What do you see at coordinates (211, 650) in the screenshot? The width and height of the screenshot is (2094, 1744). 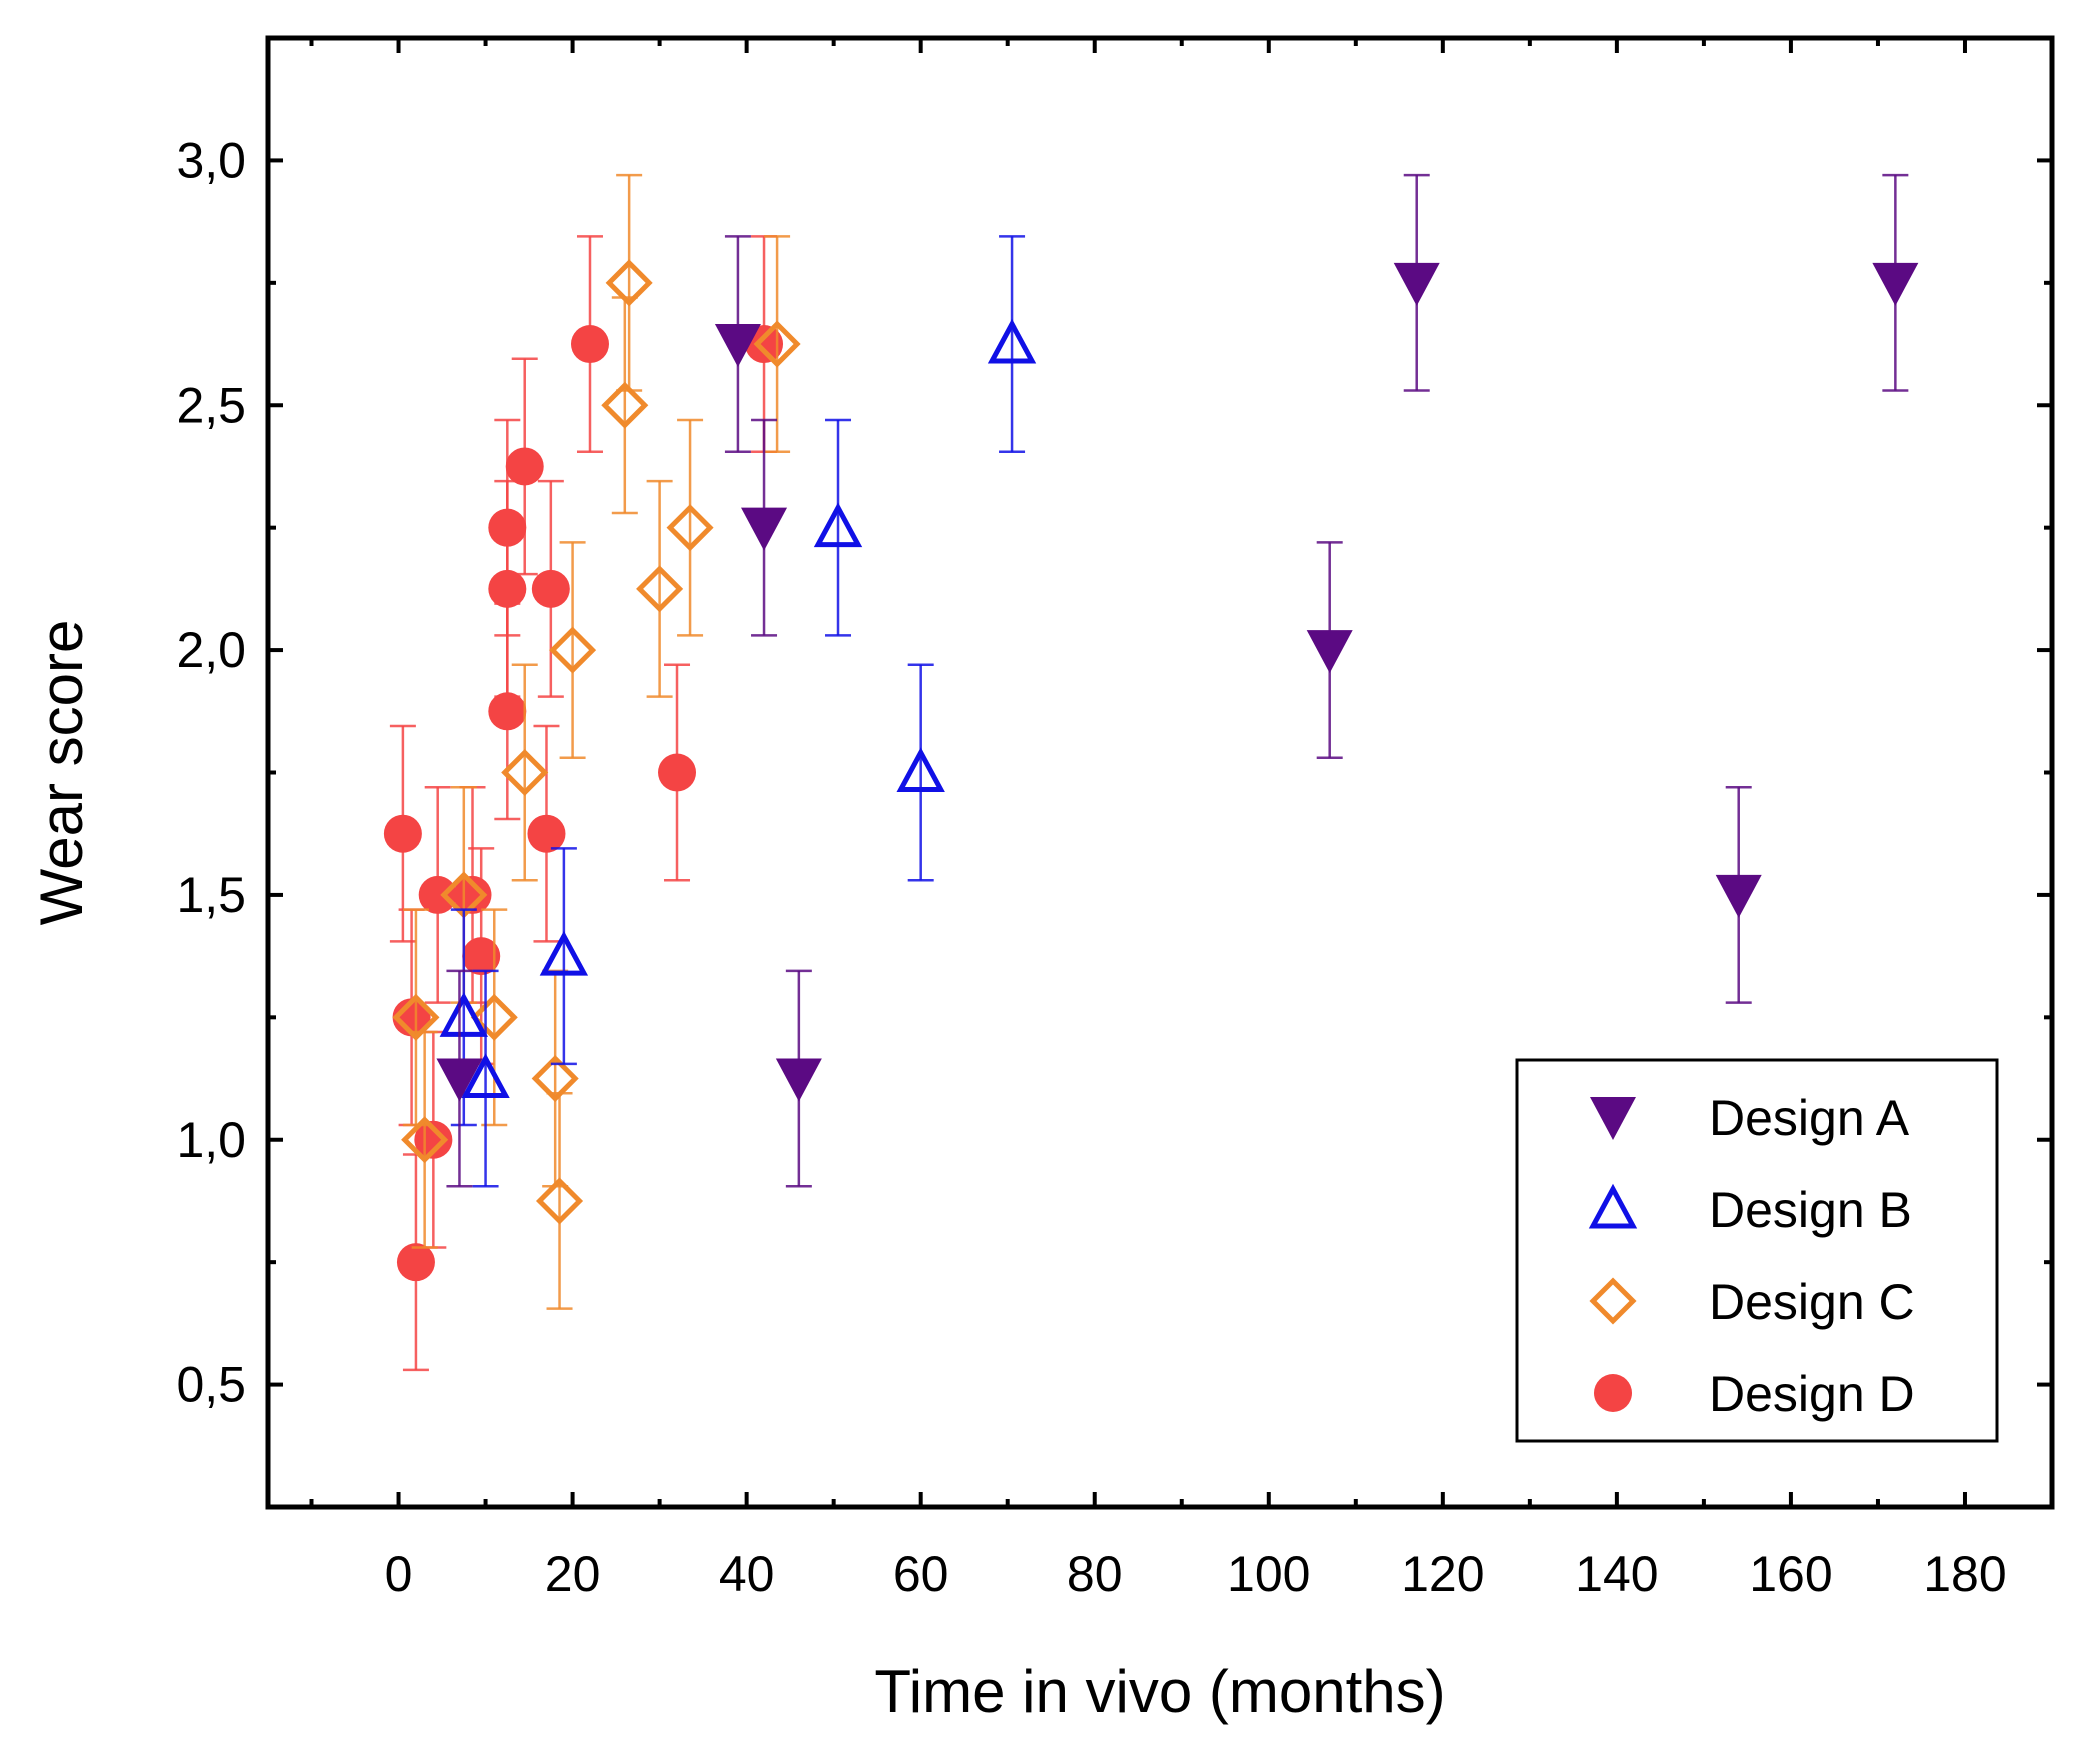 I see `y-tick-label: 2,0` at bounding box center [211, 650].